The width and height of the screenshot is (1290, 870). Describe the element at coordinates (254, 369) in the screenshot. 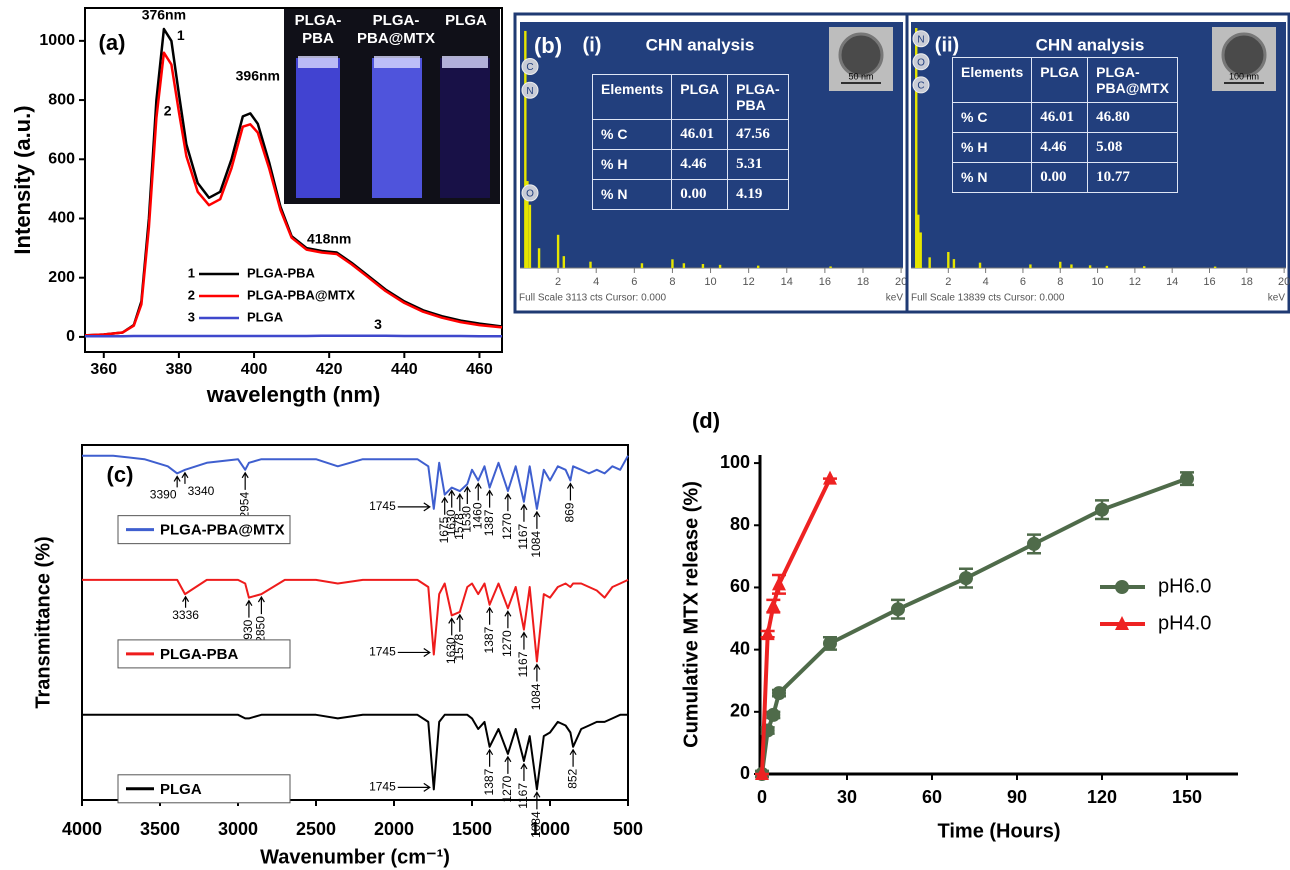

I see `x-tick-label: 400` at that location.